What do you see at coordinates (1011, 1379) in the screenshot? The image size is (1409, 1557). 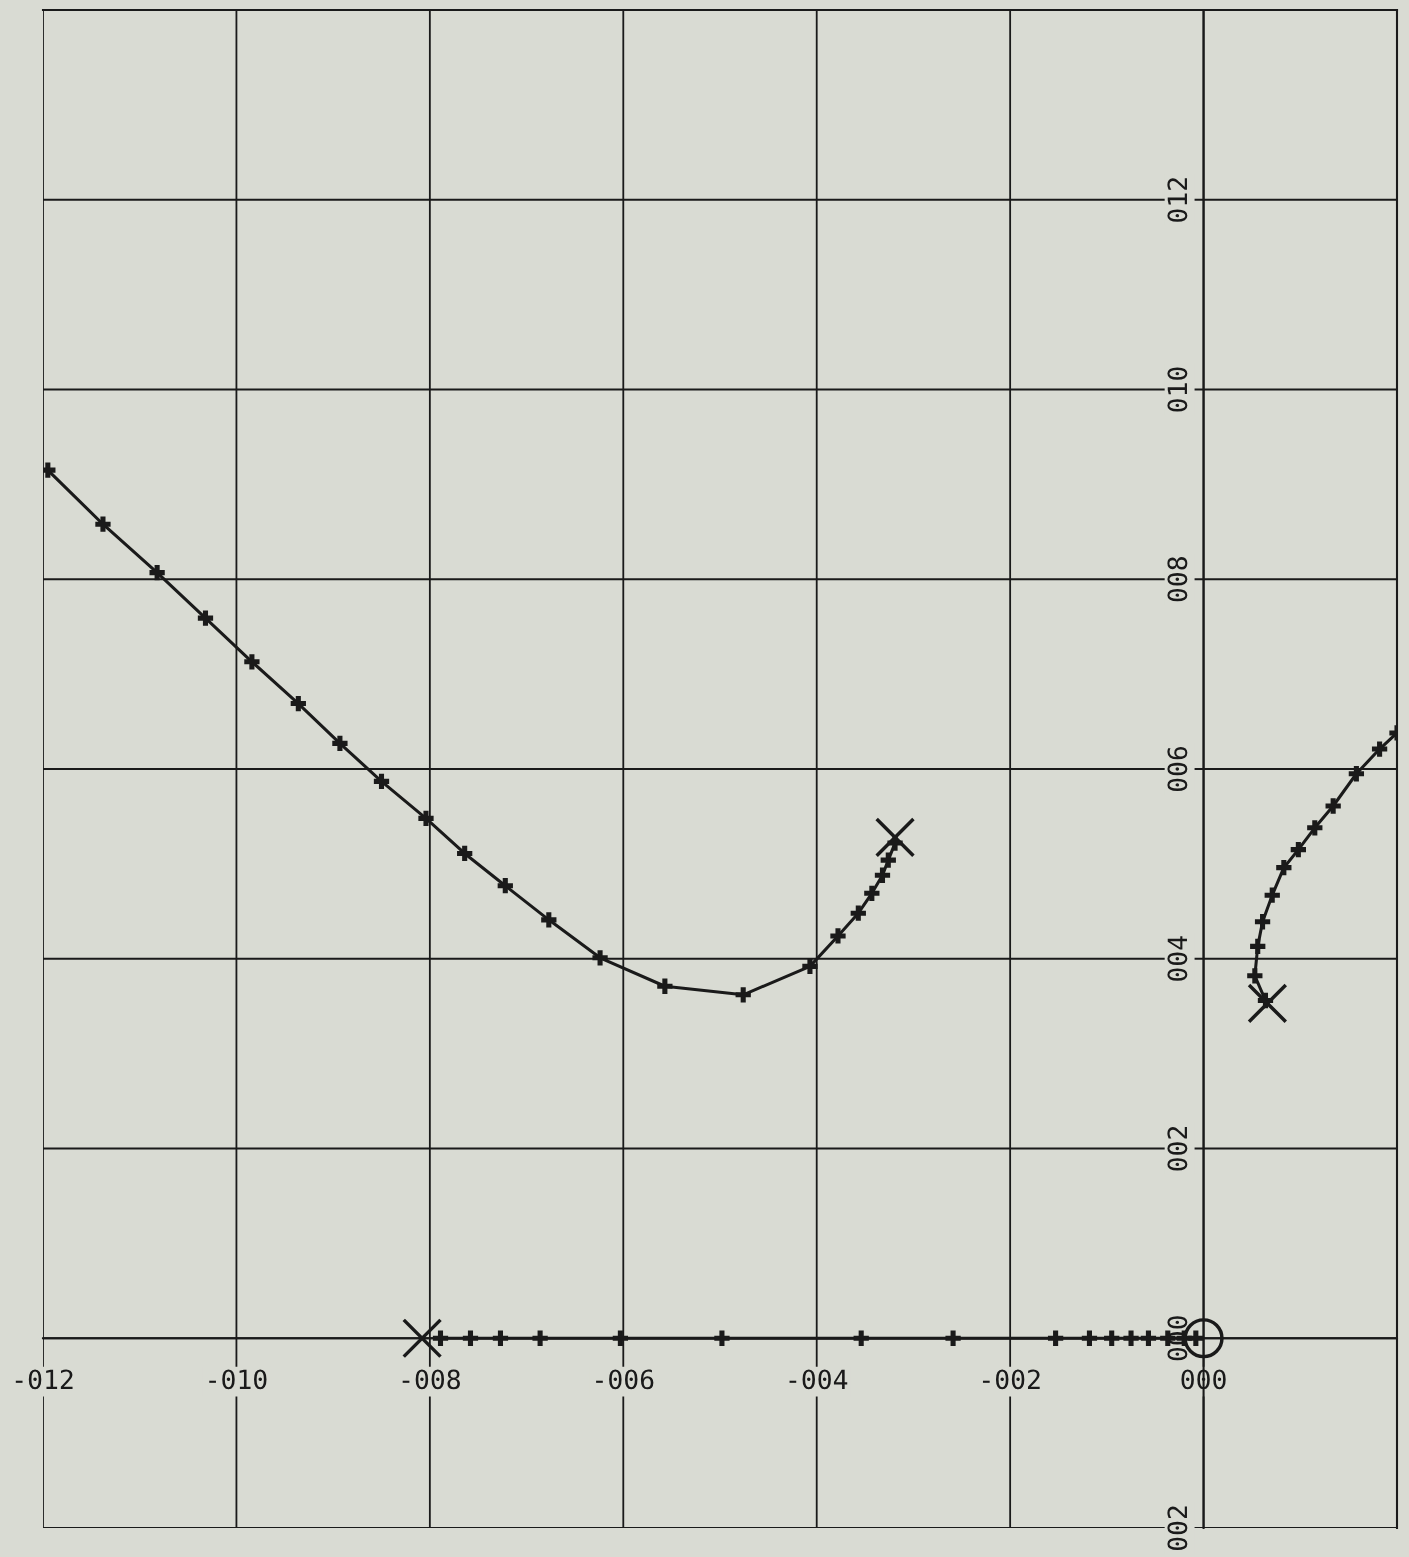 I see `x-tick-label: -002` at bounding box center [1011, 1379].